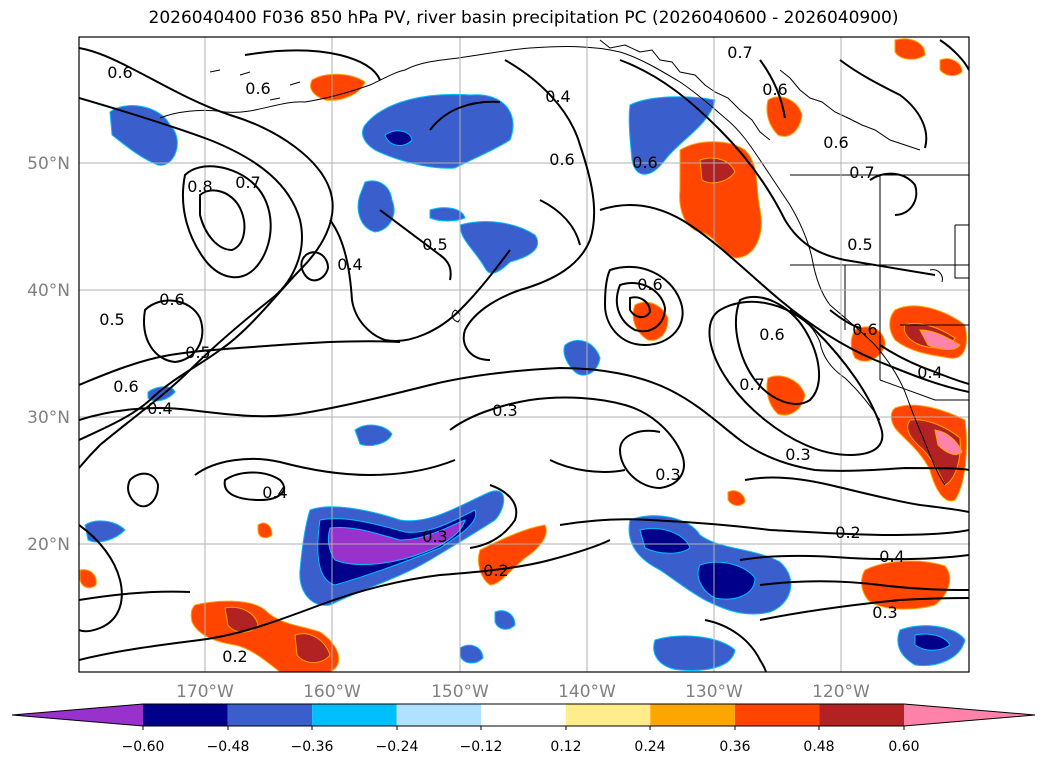 This screenshot has width=1047, height=765. What do you see at coordinates (523, 692) in the screenshot?
I see `longitude-labels: 170°W 160°W 150°W 140°W 130°W 120°W` at bounding box center [523, 692].